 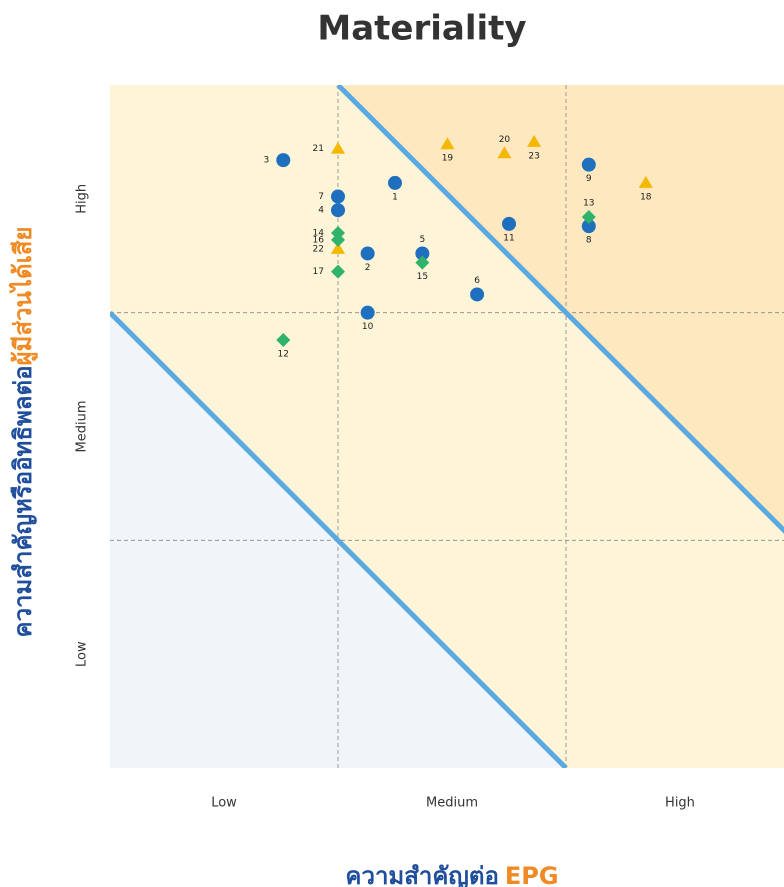 What do you see at coordinates (318, 149) in the screenshot?
I see `point-label: 21` at bounding box center [318, 149].